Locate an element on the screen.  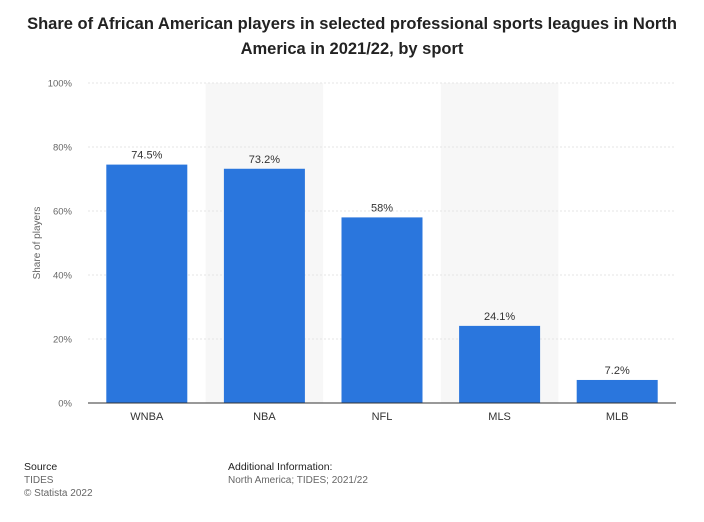
y-axis-label: Share of players is located at coordinates (37, 243).